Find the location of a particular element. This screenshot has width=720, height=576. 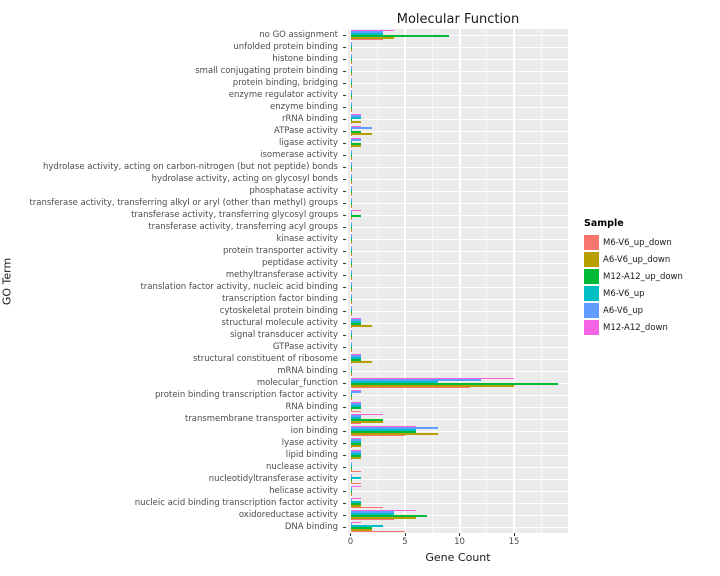

x-axis-tick is located at coordinates (405, 534).